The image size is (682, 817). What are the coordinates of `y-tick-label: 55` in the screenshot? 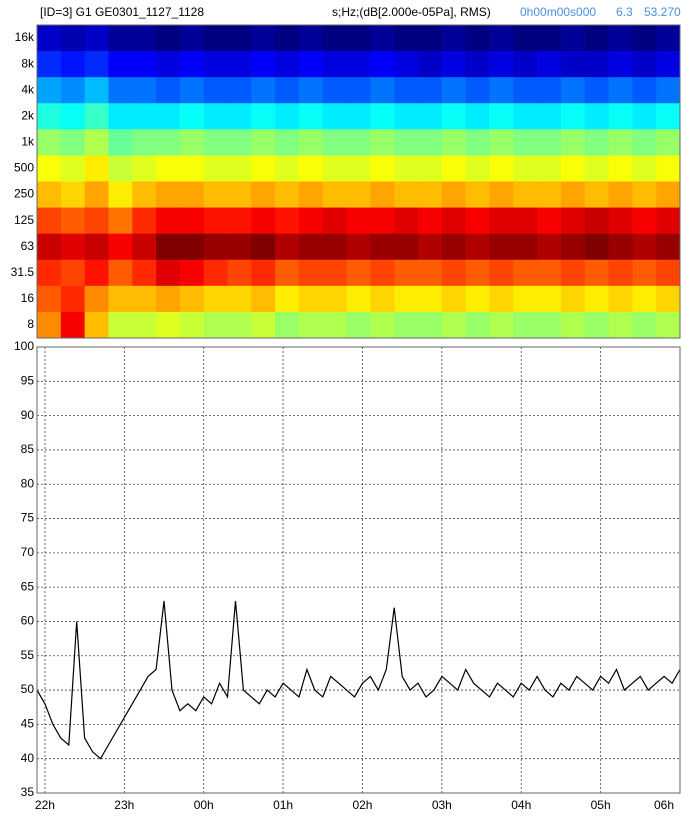 It's located at (28, 655).